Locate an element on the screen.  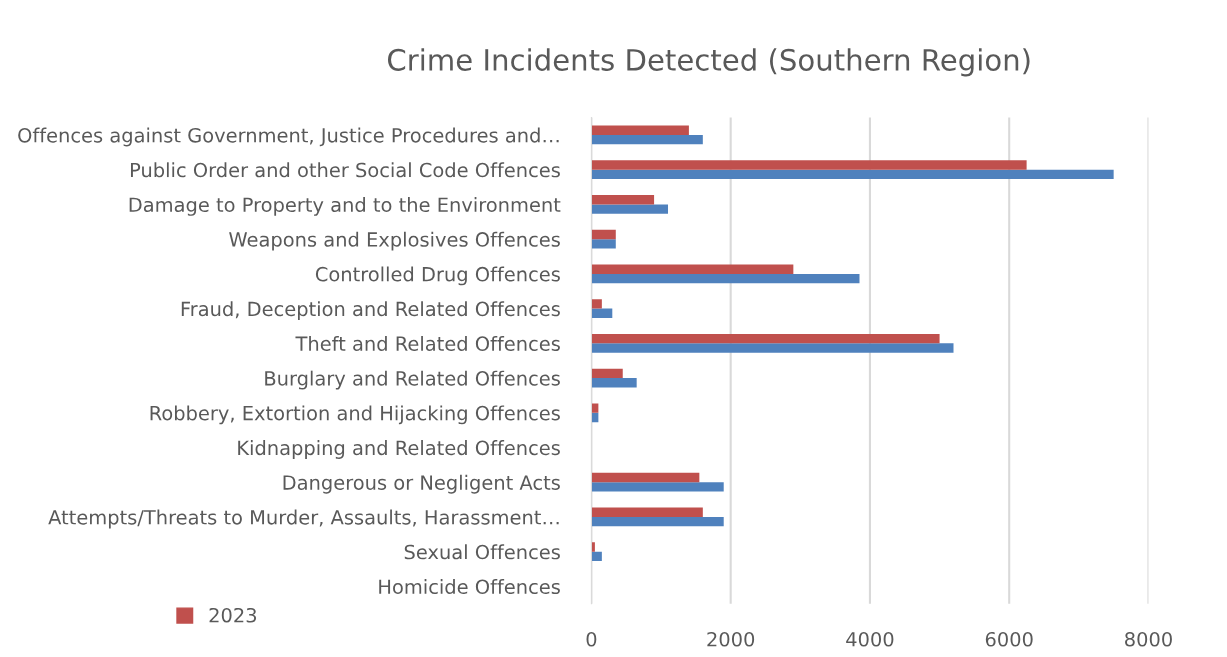
y-tick-label: Burglary and Related Offences is located at coordinates (412, 380).